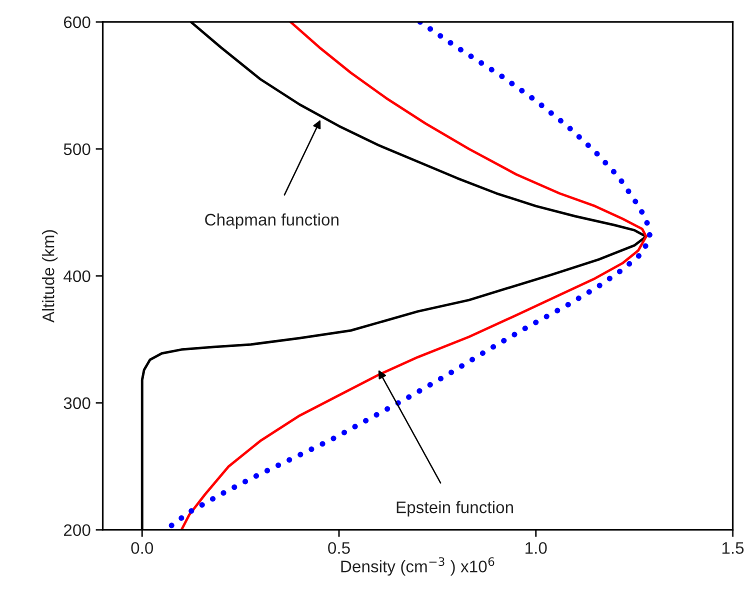  What do you see at coordinates (271, 221) in the screenshot?
I see `annotation: Chapman function` at bounding box center [271, 221].